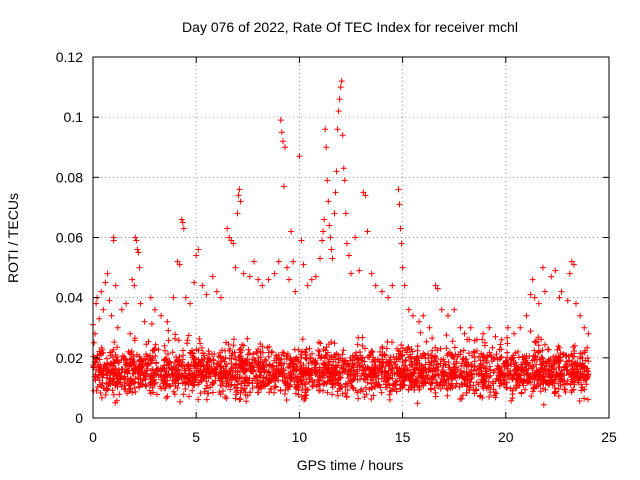 The width and height of the screenshot is (640, 480). Describe the element at coordinates (69, 57) in the screenshot. I see `y-tick-label: 0.12` at that location.